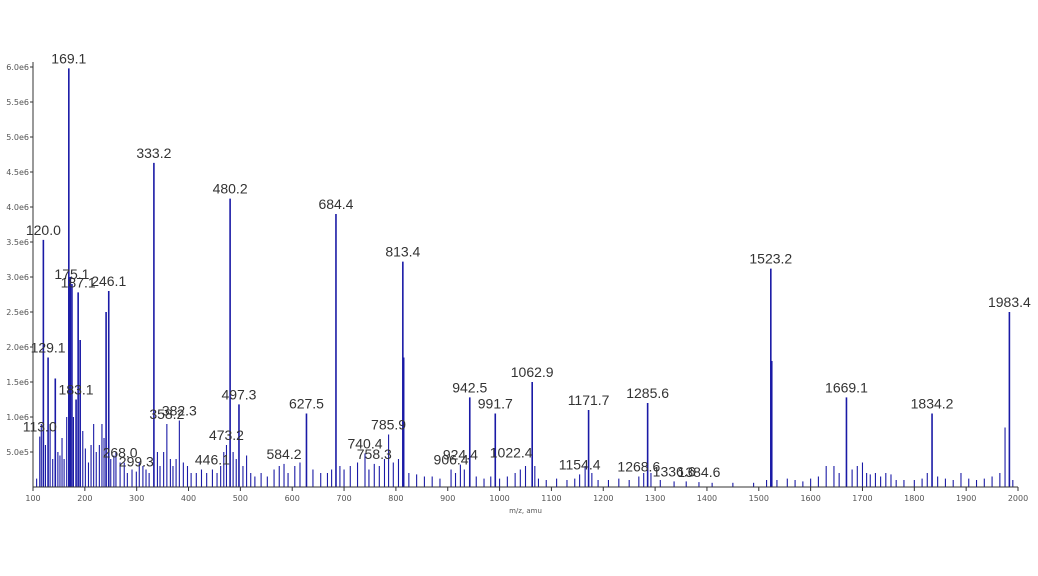  Describe the element at coordinates (810, 498) in the screenshot. I see `x-tick-label: 1600` at that location.